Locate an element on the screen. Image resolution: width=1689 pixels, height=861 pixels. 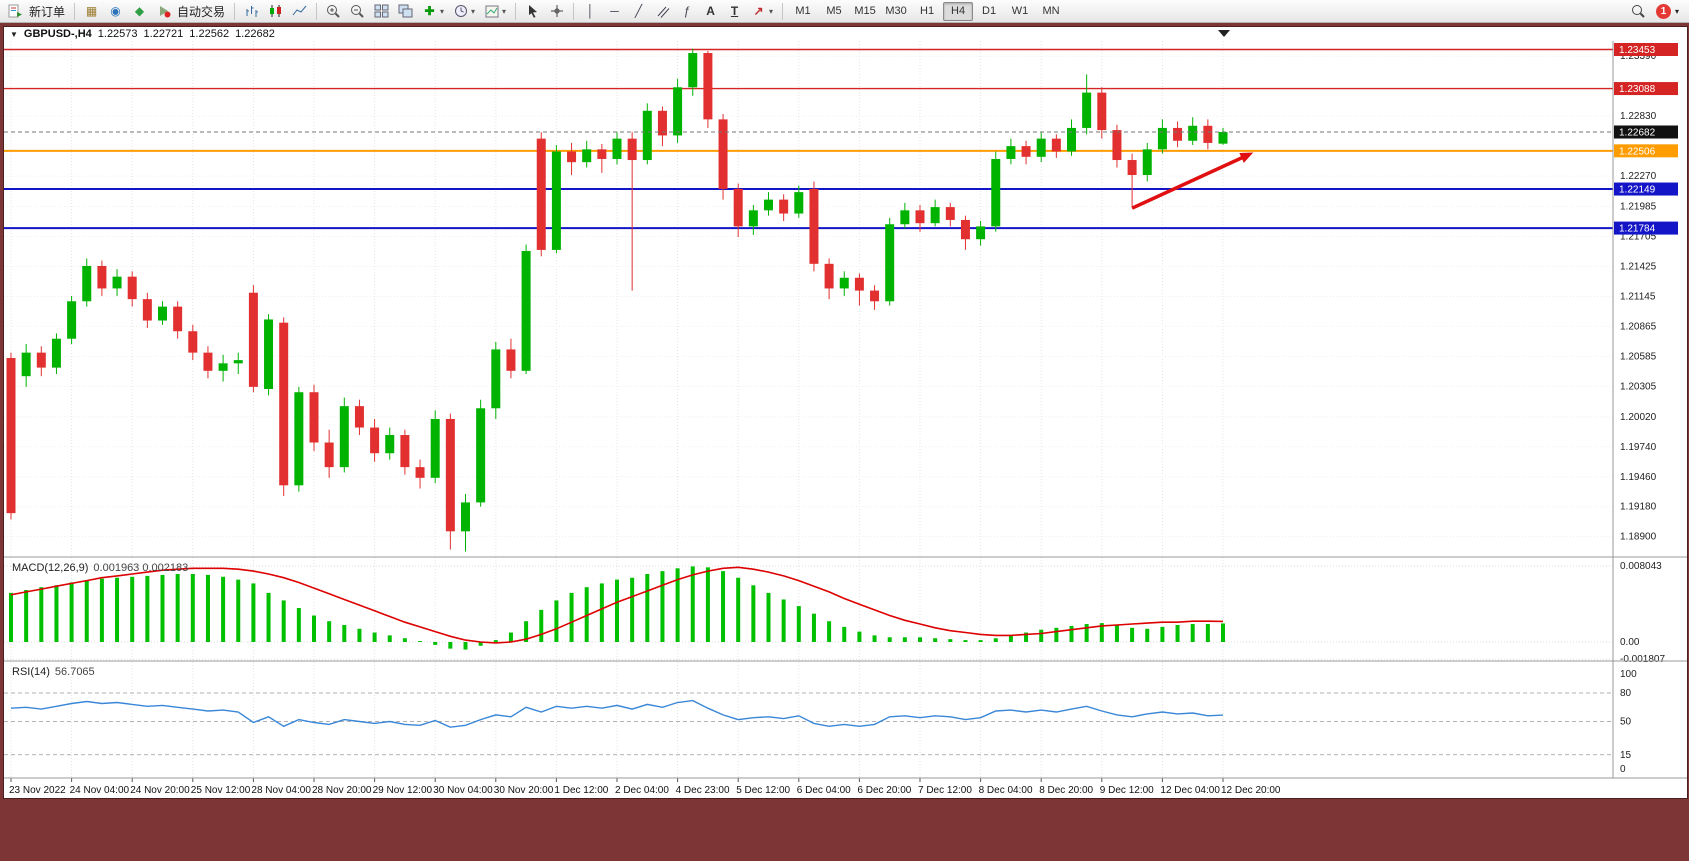
indicators-button: ✚ ▾ is located at coordinates (433, 11).